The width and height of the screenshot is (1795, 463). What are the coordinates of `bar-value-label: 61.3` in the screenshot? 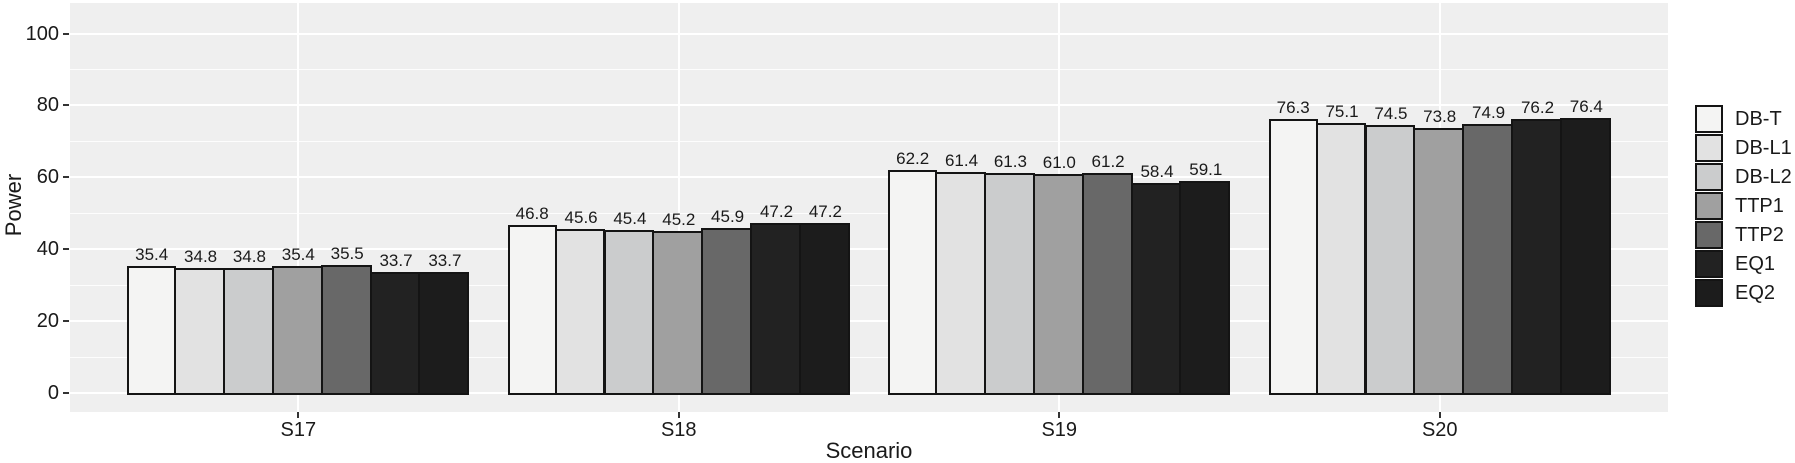 It's located at (1010, 161).